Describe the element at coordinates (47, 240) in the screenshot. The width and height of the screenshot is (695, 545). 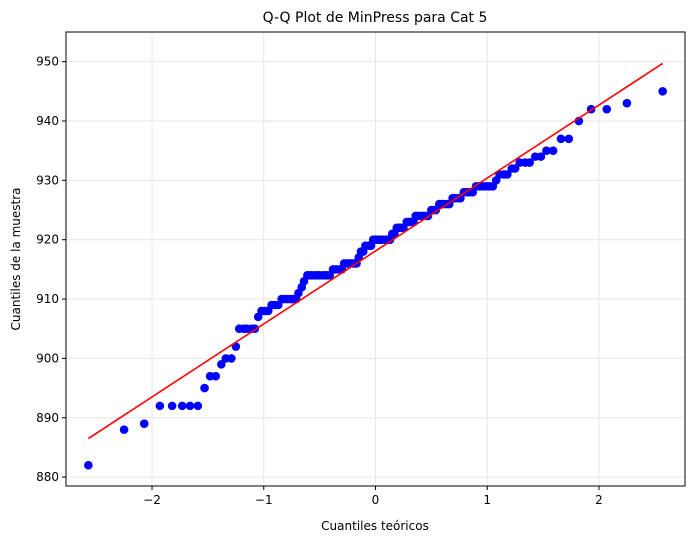
I see `y-tick-label: 920` at that location.